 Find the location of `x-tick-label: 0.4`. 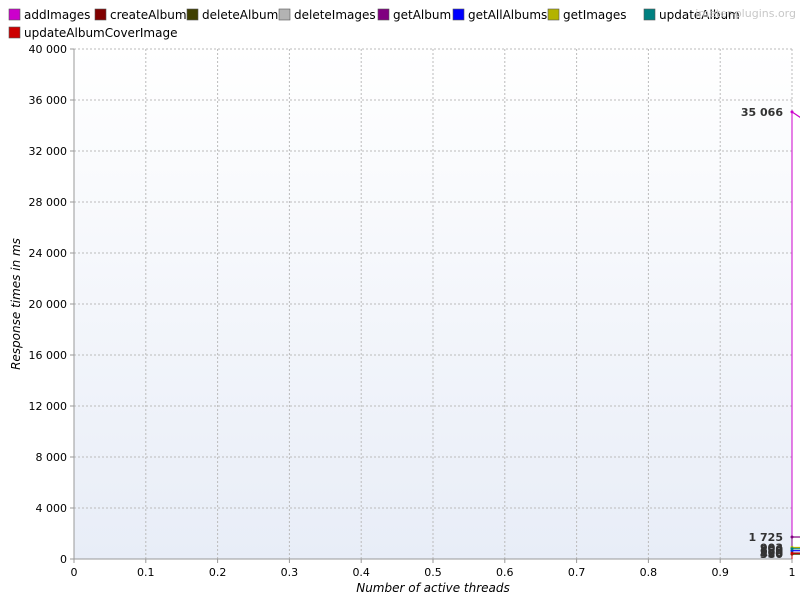

x-tick-label: 0.4 is located at coordinates (361, 572).